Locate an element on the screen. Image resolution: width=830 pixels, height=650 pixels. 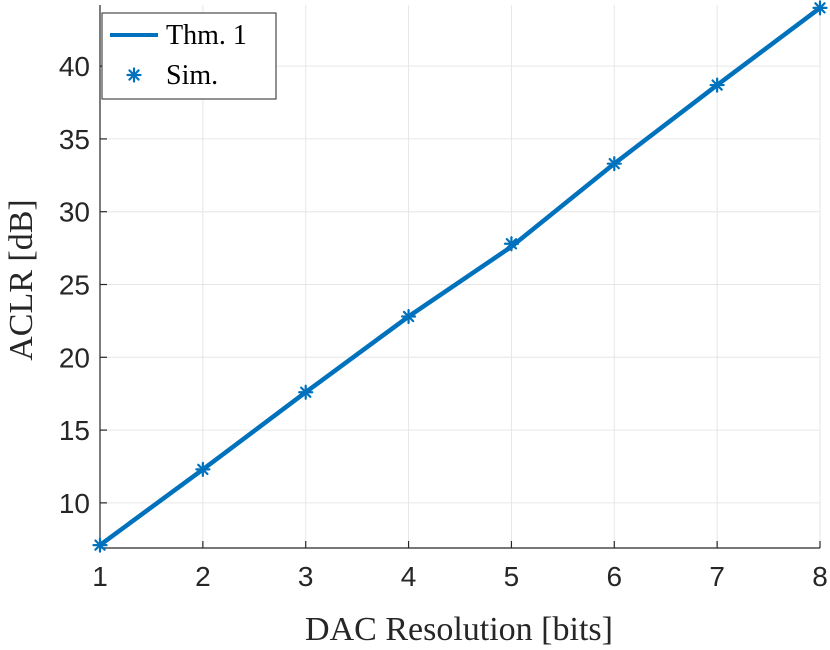
y-tick-label-25: 25 is located at coordinates (74, 285).